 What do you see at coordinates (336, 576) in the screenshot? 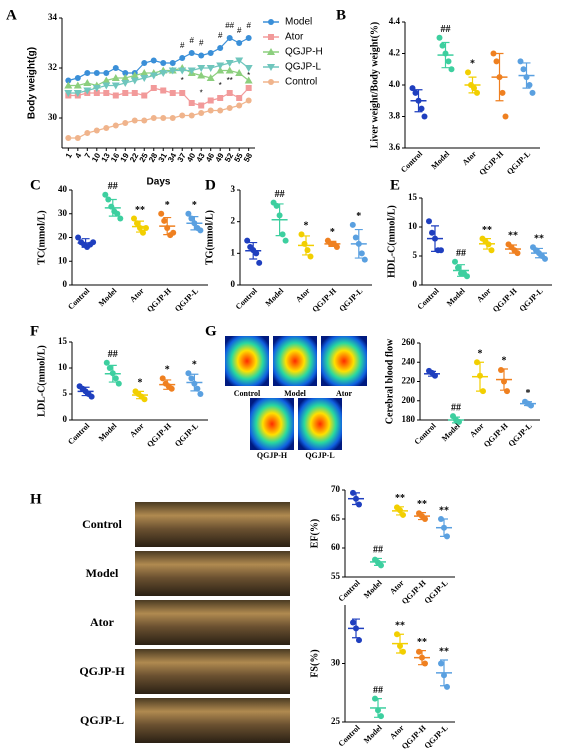
I see `y-tick-label: 55` at bounding box center [336, 576].